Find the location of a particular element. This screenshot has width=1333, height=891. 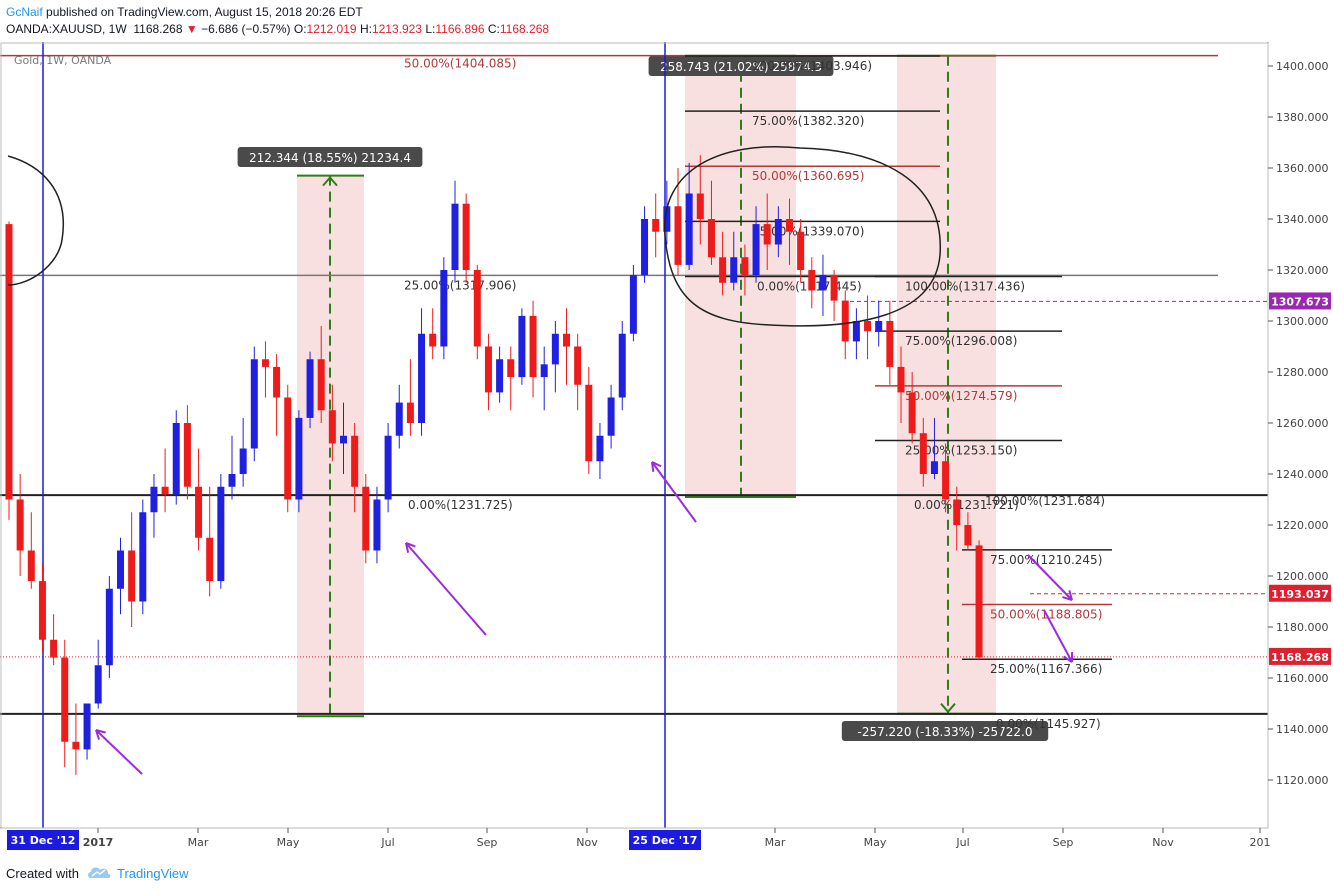

y-tick-label: 1260.000 is located at coordinates (1302, 423).